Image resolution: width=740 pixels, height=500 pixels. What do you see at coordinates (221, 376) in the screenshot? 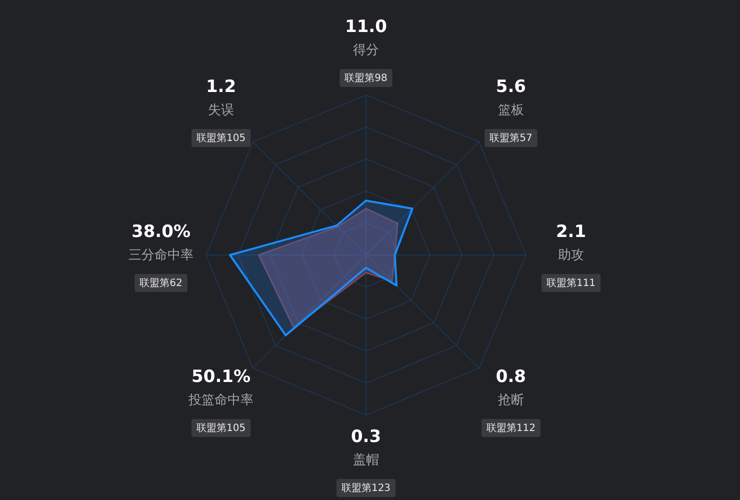
I see `text: 50.1%` at bounding box center [221, 376].